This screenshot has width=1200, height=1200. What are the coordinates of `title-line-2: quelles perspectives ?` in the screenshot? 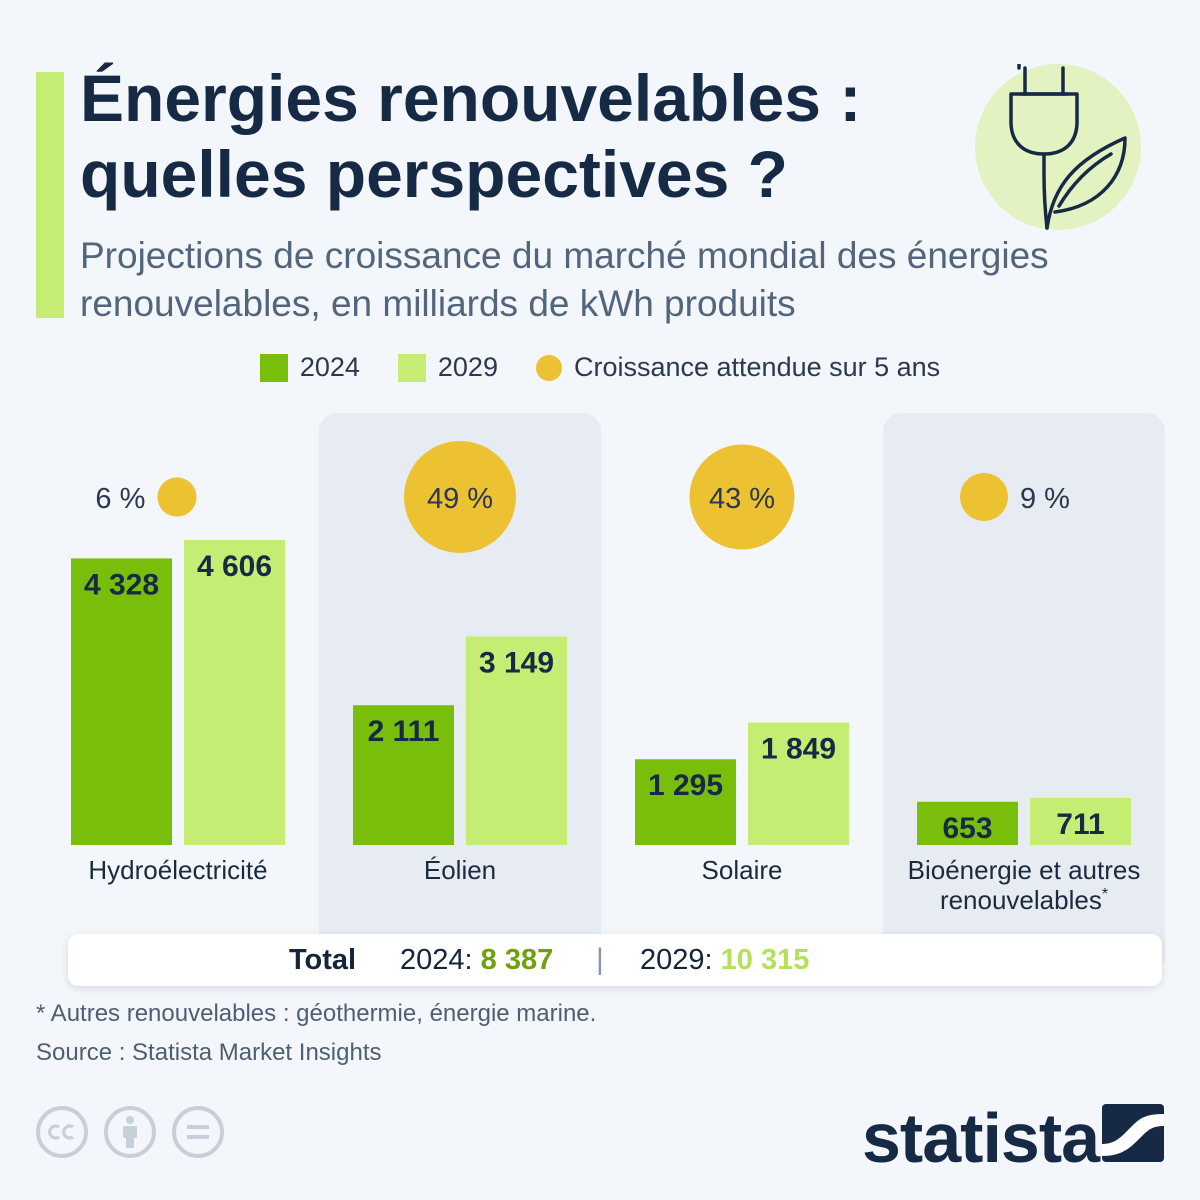 It's located at (434, 174).